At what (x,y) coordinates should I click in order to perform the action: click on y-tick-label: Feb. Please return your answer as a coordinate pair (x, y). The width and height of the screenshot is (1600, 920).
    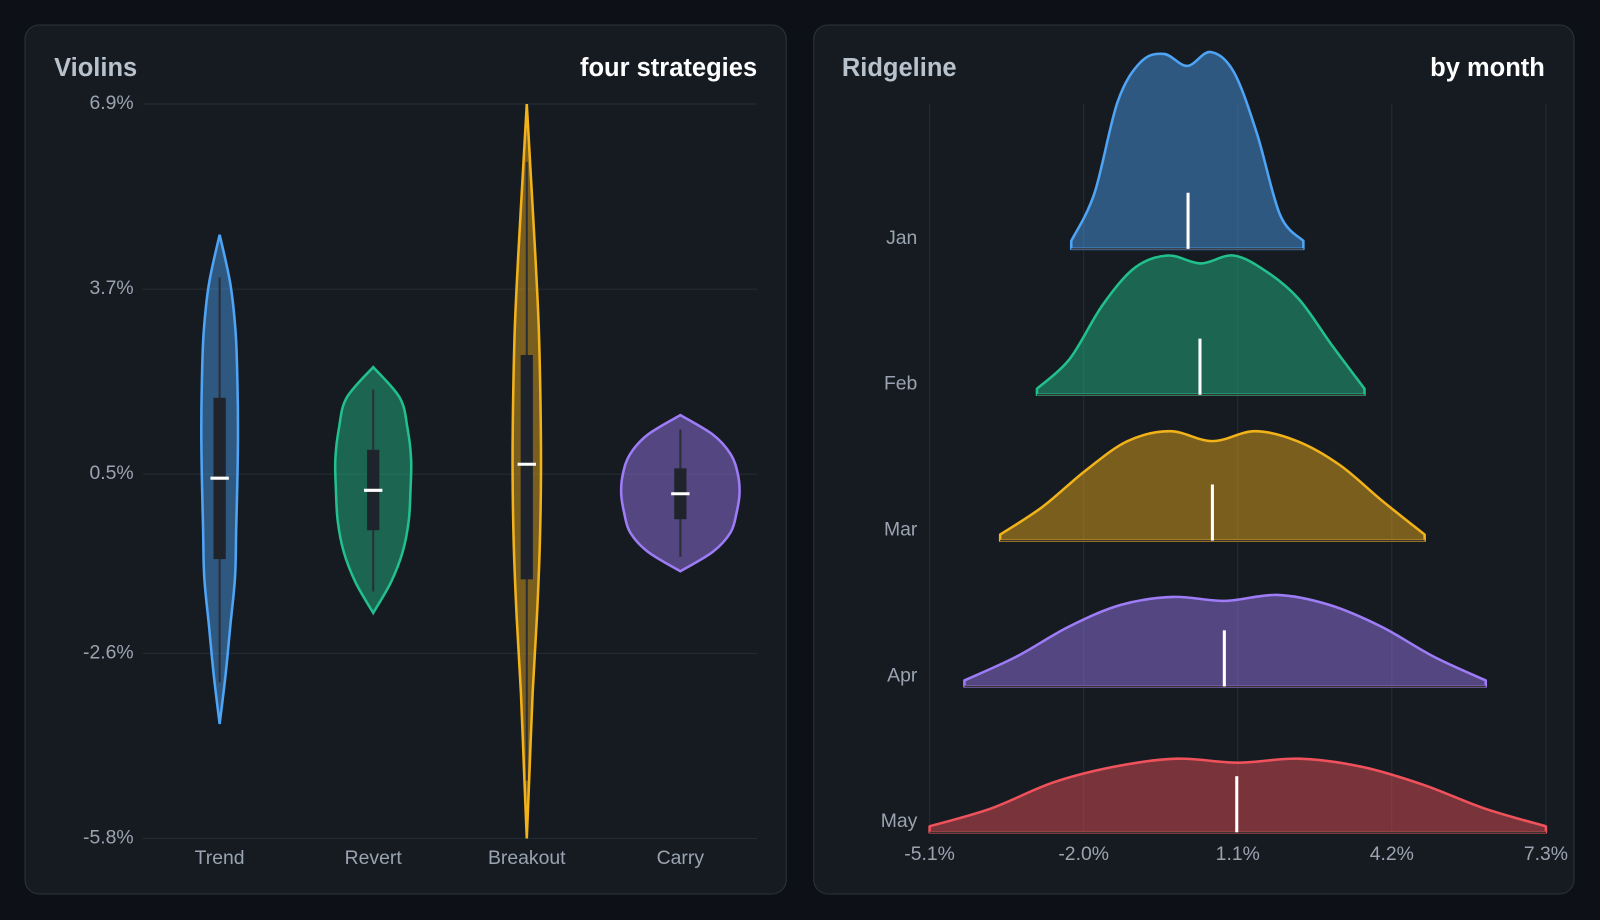
    Looking at the image, I should click on (900, 384).